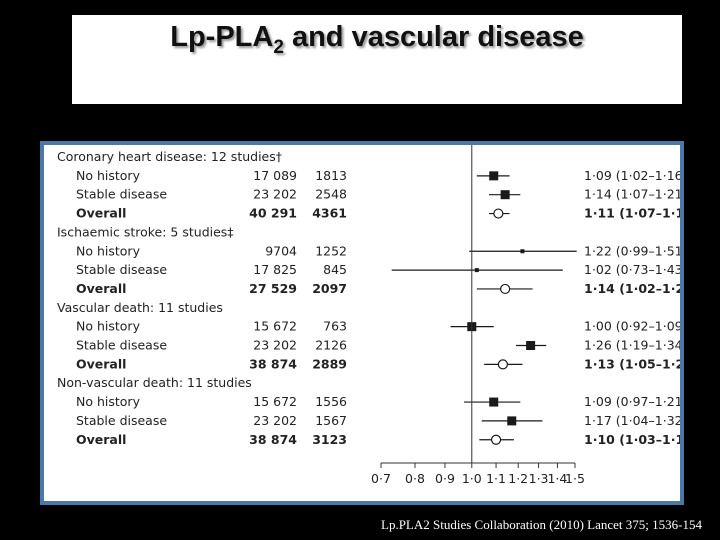 The image size is (720, 540). Describe the element at coordinates (632, 345) in the screenshot. I see `row-ci-text: 1·26 (1·19–1·34)` at that location.